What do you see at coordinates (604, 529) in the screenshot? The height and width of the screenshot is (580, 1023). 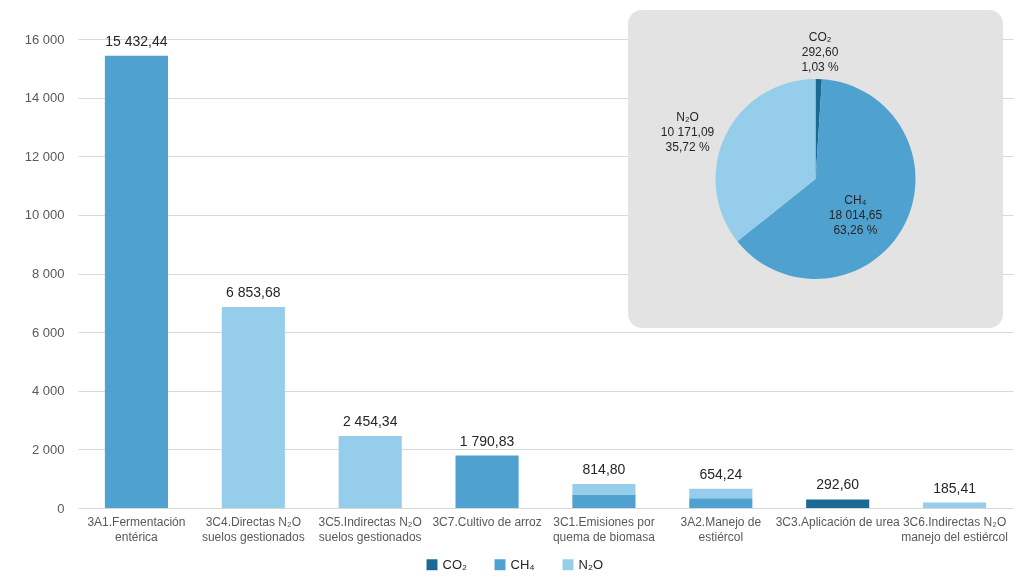 I see `x-tick-label: 3C1.Emisiones por quema de biomasa` at bounding box center [604, 529].